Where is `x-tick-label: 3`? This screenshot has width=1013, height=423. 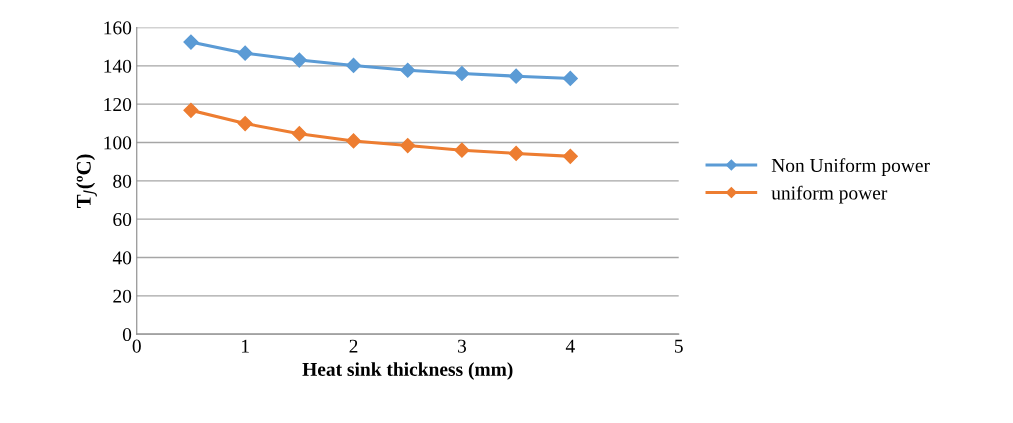
x-tick-label: 3 is located at coordinates (462, 346).